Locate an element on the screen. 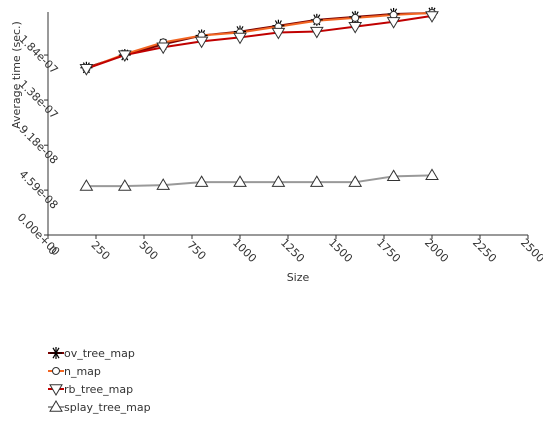 The image size is (543, 424). legend-label: ov_tree_map is located at coordinates (99, 353).